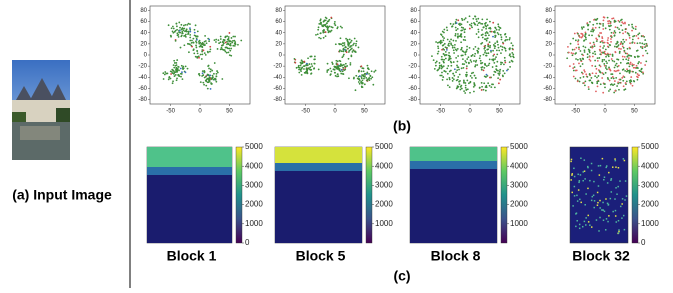 This screenshot has height=293, width=673. I want to click on colorbar-tick-label: 4000, so click(254, 165).